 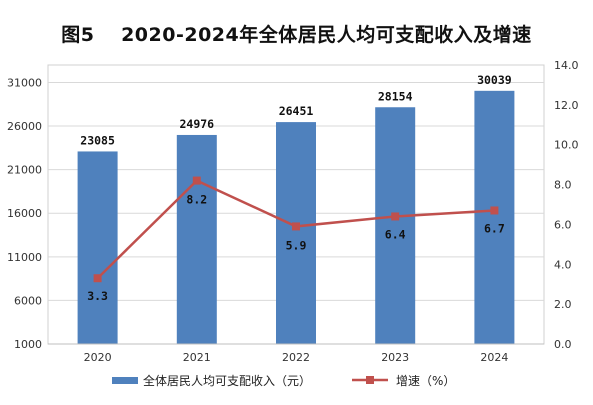 What do you see at coordinates (296, 245) in the screenshot?
I see `growth-value-label: 5.9` at bounding box center [296, 245].